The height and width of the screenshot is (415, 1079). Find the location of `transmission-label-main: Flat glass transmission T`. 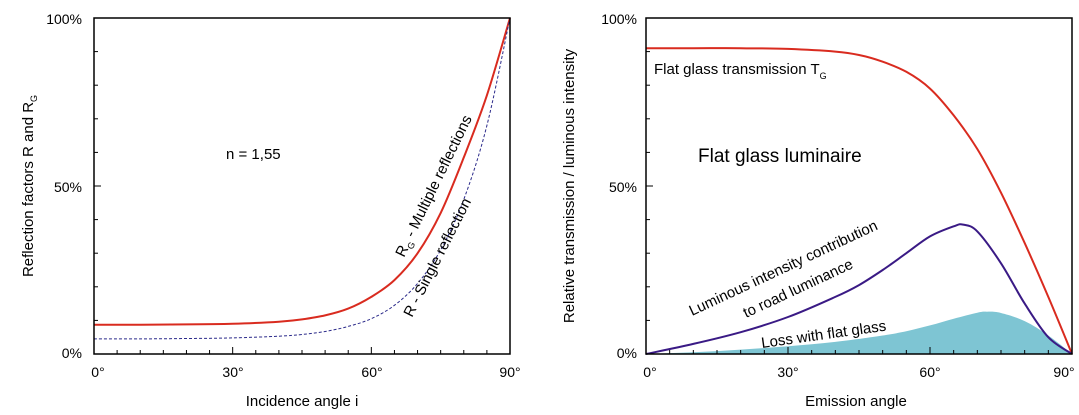

transmission-label-main: Flat glass transmission T is located at coordinates (737, 69).